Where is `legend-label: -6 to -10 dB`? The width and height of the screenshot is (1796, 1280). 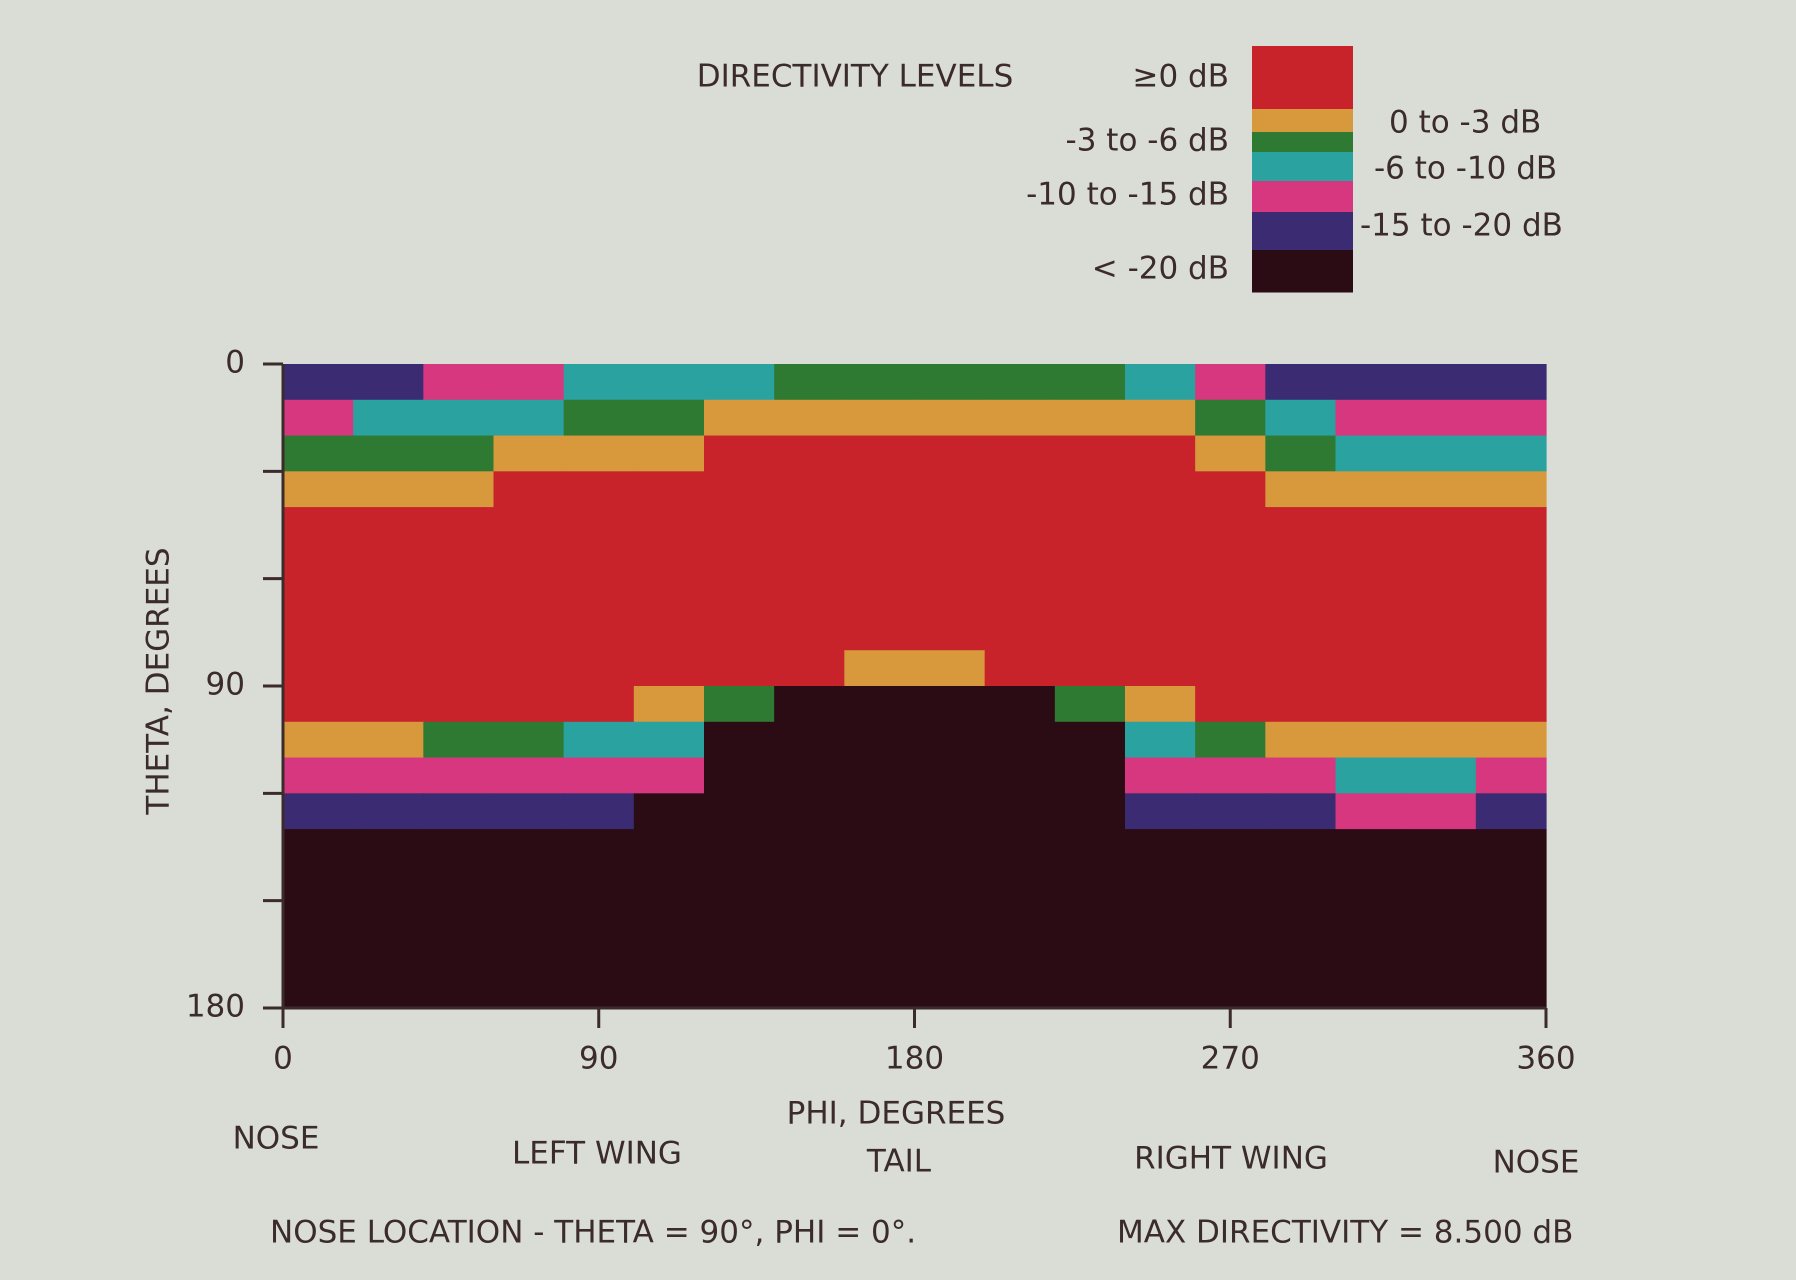
legend-label: -6 to -10 dB is located at coordinates (1465, 169).